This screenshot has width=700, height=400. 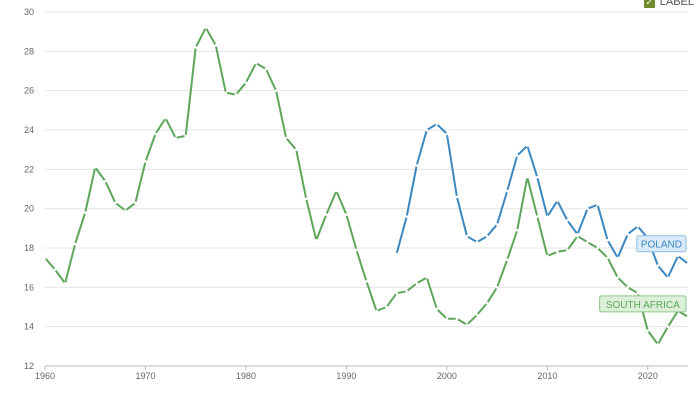 What do you see at coordinates (29, 366) in the screenshot?
I see `y-tick-label: 12` at bounding box center [29, 366].